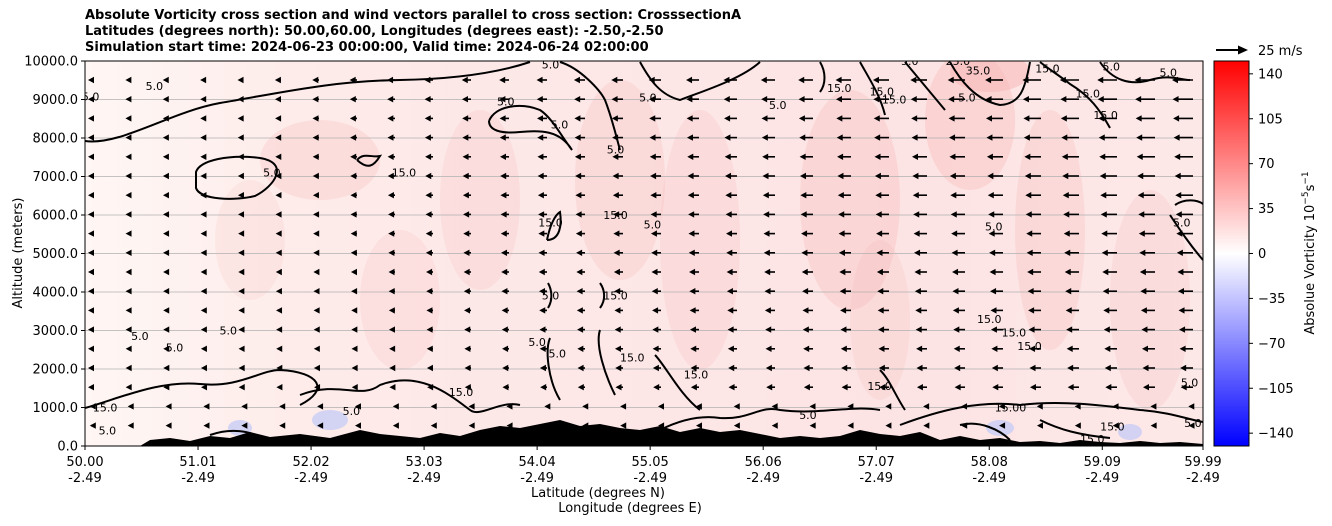 The image size is (1332, 526). What do you see at coordinates (1202, 462) in the screenshot?
I see `x-tick-label-latitude: 59.99` at bounding box center [1202, 462].